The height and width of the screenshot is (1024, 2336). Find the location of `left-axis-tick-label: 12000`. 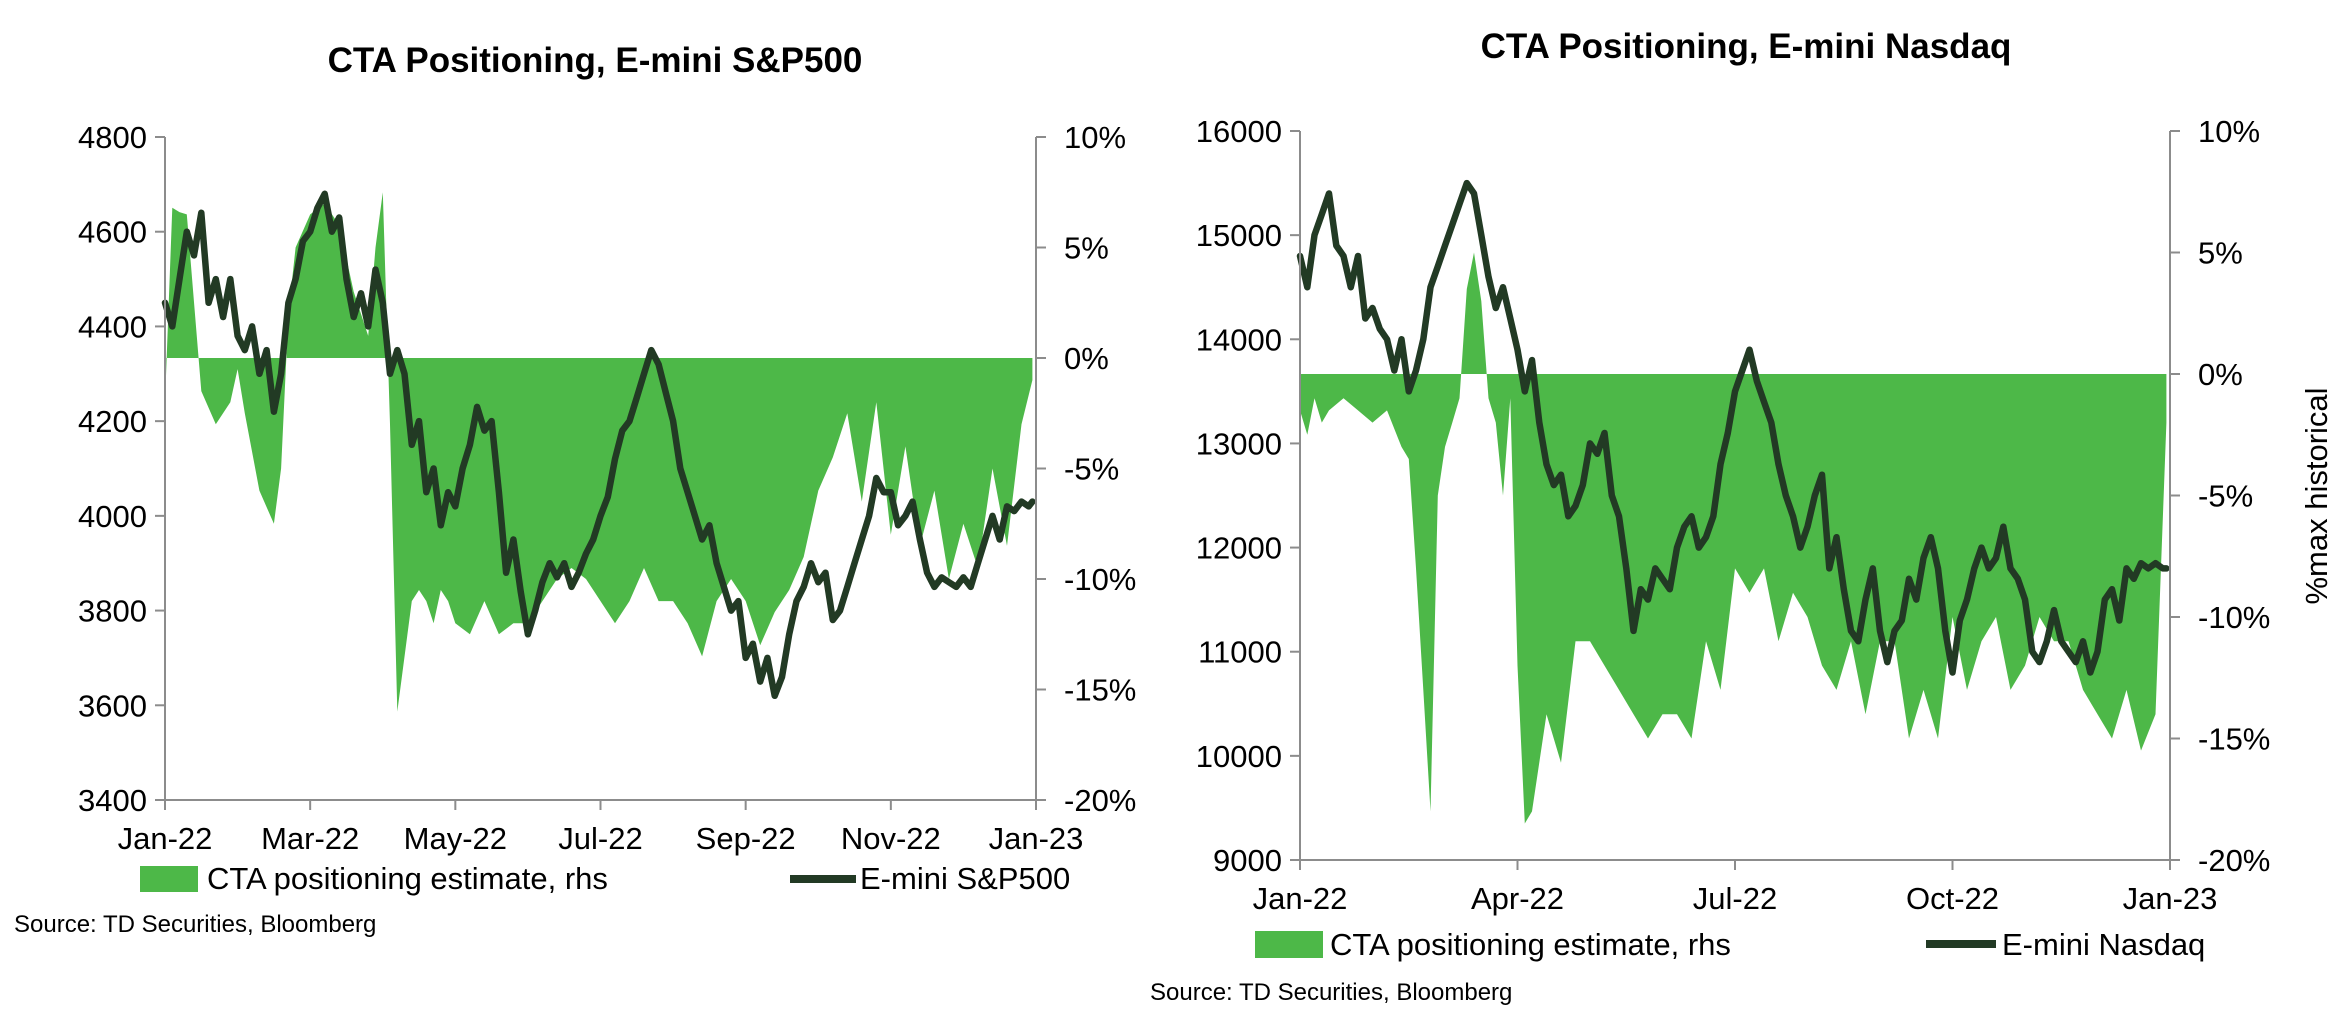

left-axis-tick-label: 12000 is located at coordinates (1239, 548).